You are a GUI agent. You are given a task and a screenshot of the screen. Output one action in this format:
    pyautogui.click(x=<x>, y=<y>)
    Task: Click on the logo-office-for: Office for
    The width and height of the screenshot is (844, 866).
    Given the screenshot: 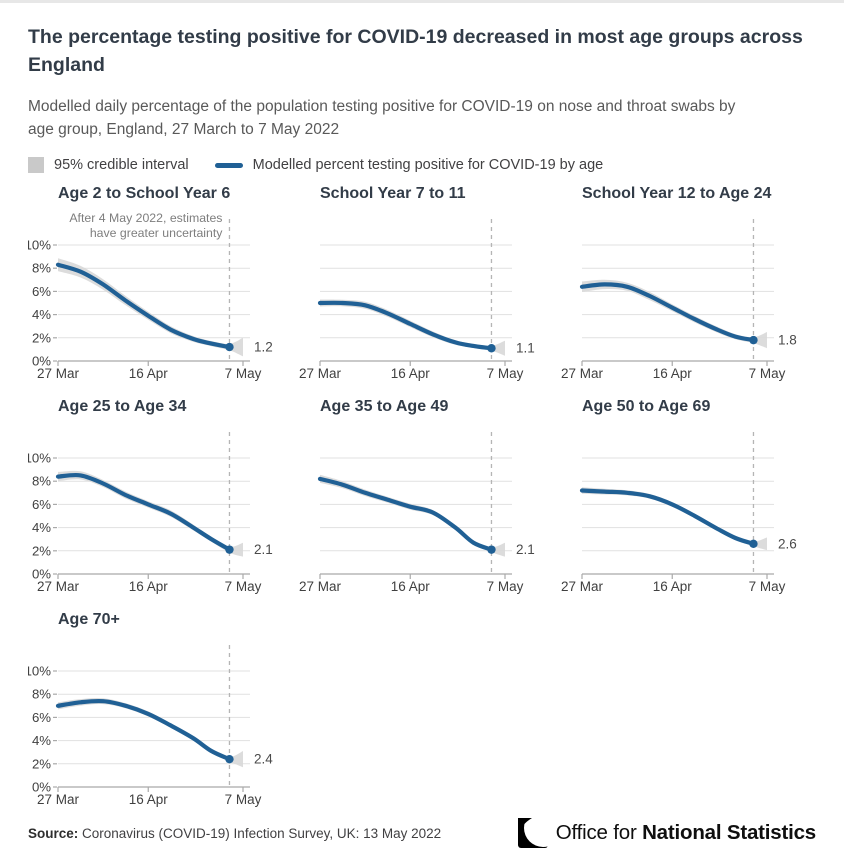 What is the action you would take?
    pyautogui.click(x=599, y=833)
    